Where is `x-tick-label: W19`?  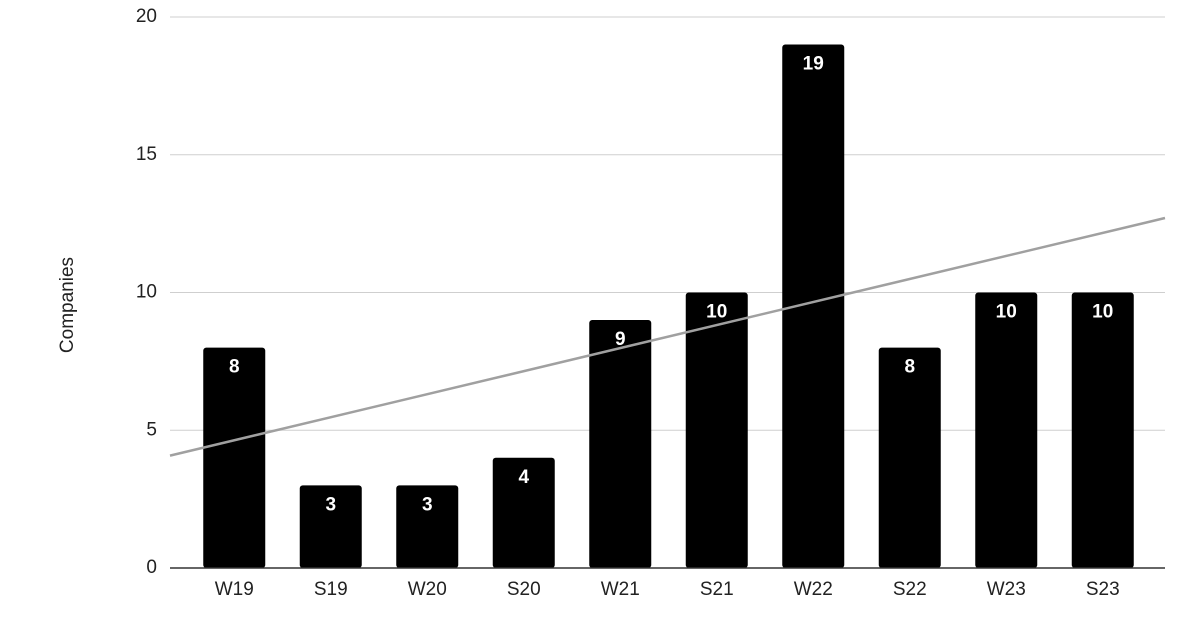 x-tick-label: W19 is located at coordinates (234, 589).